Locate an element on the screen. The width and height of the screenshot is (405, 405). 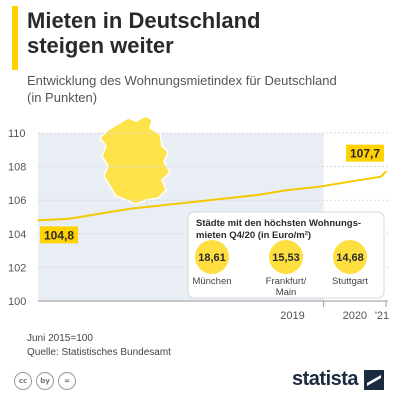
x-tick-label: '21 is located at coordinates (382, 316).